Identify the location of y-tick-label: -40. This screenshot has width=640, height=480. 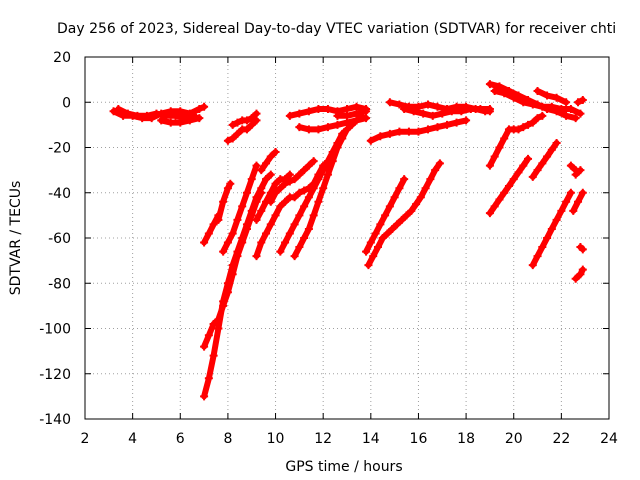
(59, 194).